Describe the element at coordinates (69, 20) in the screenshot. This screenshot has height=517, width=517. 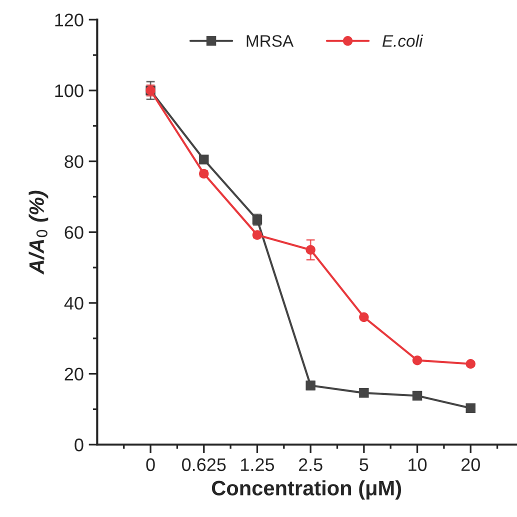
I see `y-tick-label: 120` at that location.